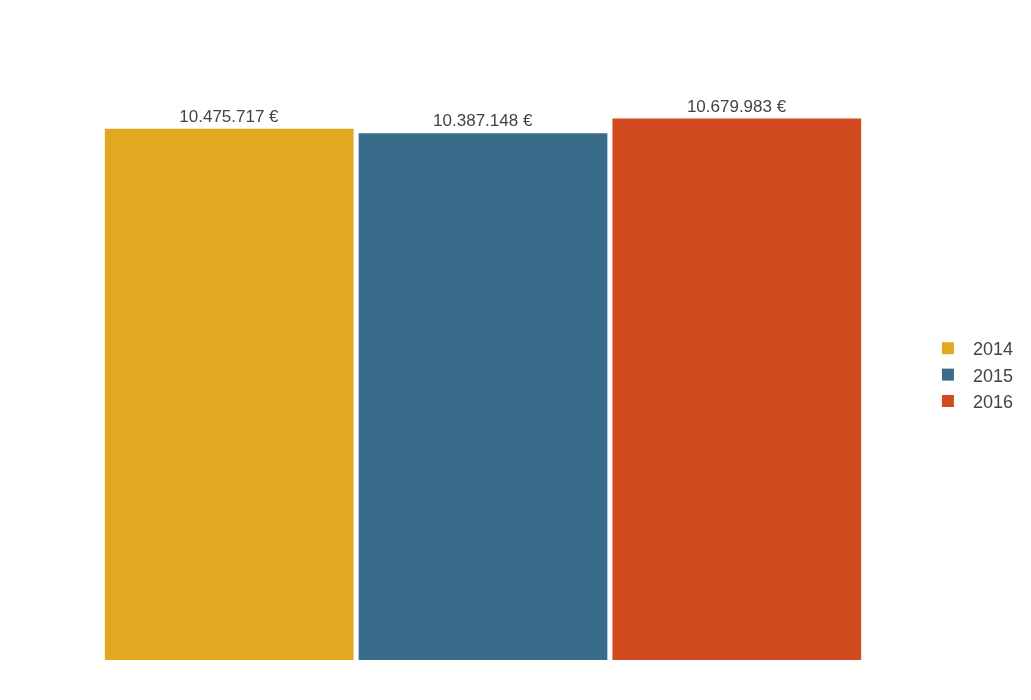 This screenshot has width=1031, height=700. Describe the element at coordinates (992, 402) in the screenshot. I see `legend-label: 2016` at that location.